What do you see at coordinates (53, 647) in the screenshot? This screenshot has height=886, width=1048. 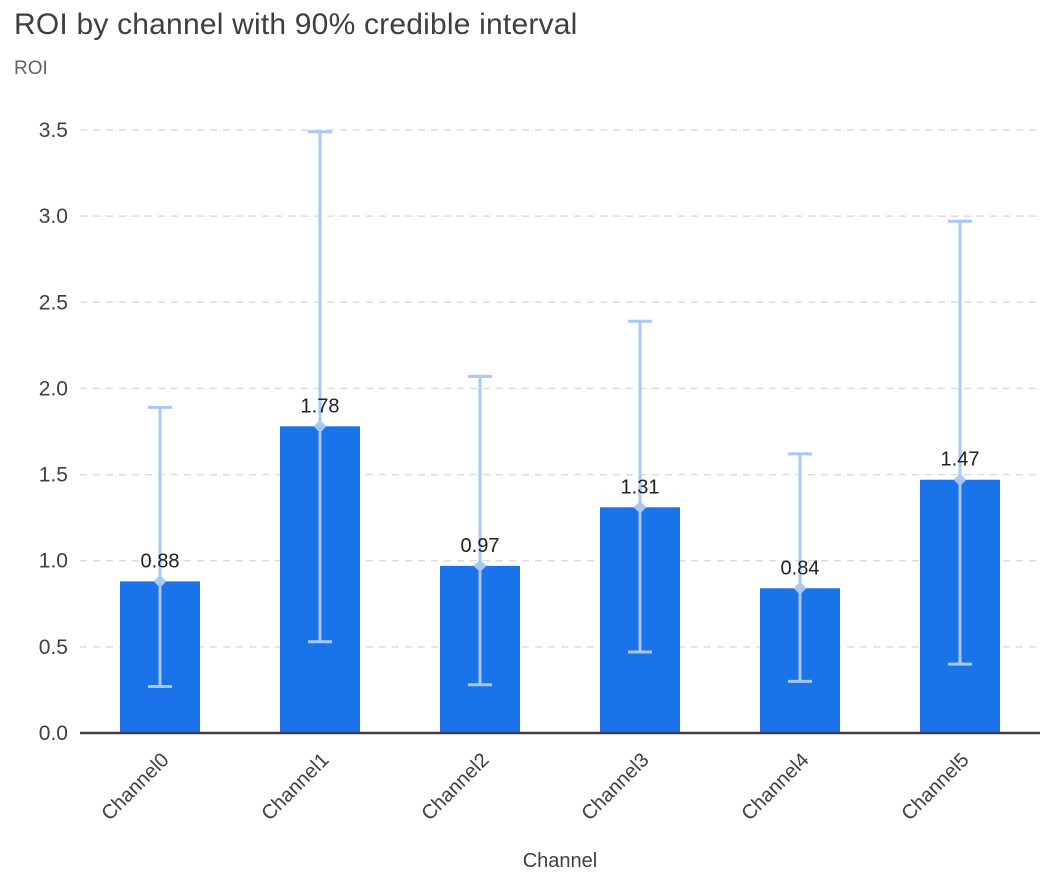 I see `y-tick-label: 0.5` at bounding box center [53, 647].